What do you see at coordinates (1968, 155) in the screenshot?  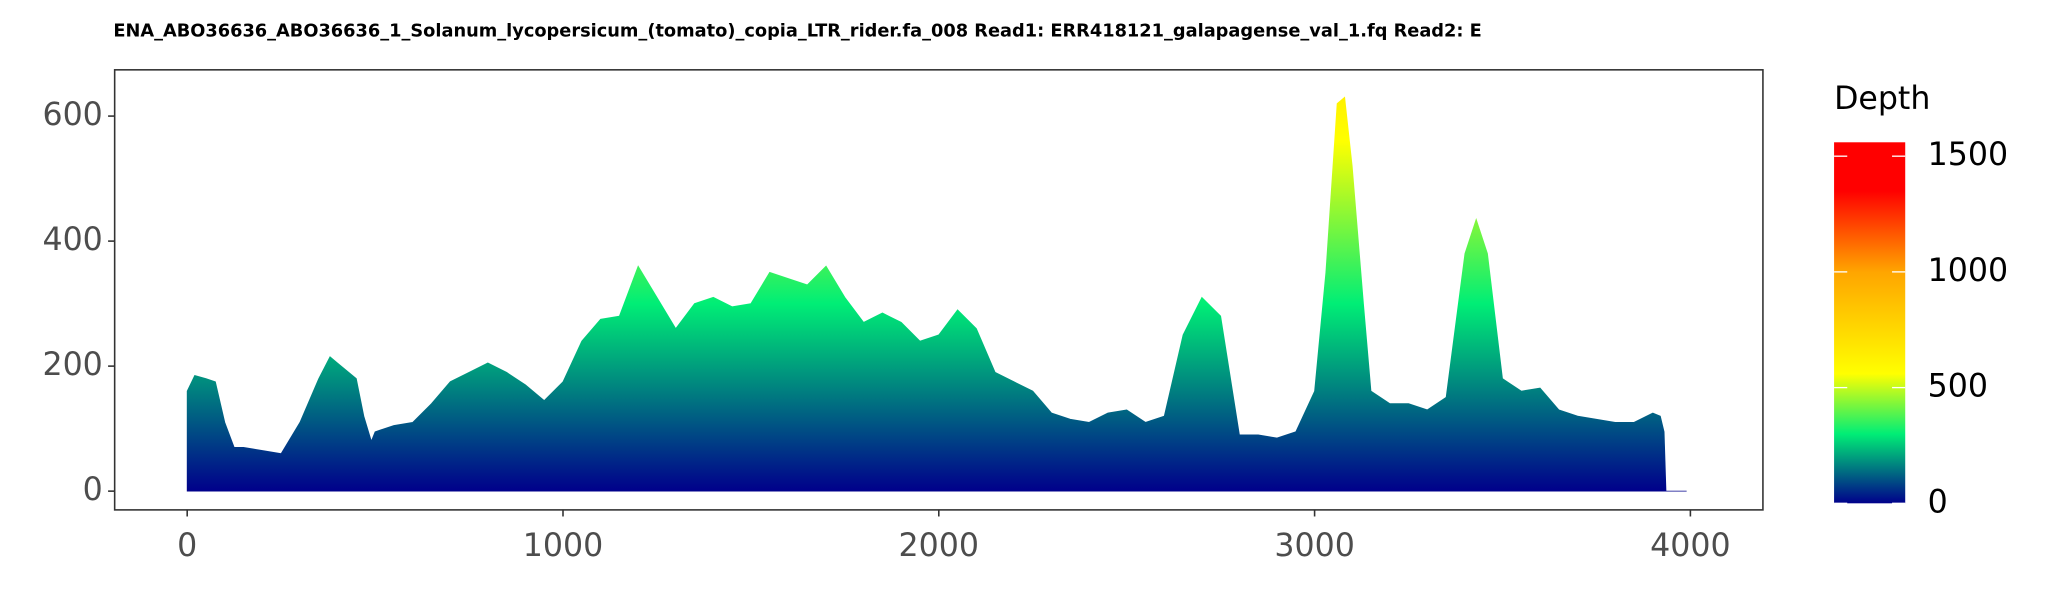 I see `colorbar-label: 1500` at bounding box center [1968, 155].